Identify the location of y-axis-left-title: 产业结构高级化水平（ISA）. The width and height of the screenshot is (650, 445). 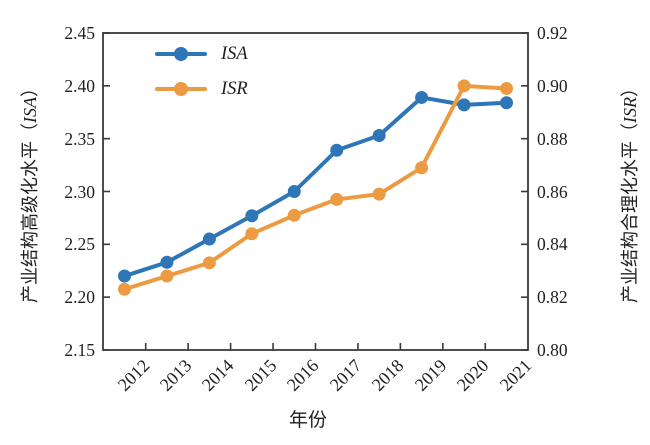
(30, 191).